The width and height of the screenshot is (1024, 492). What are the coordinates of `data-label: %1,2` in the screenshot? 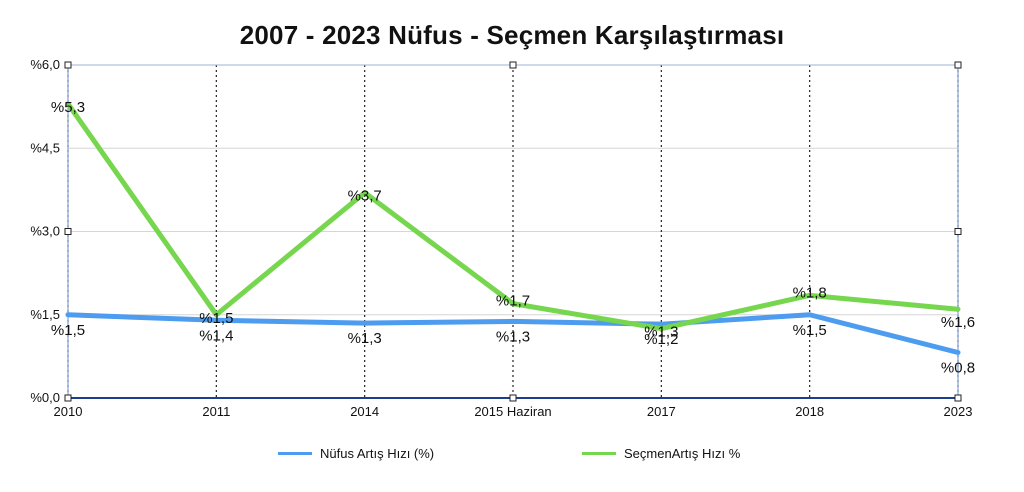 It's located at (661, 339).